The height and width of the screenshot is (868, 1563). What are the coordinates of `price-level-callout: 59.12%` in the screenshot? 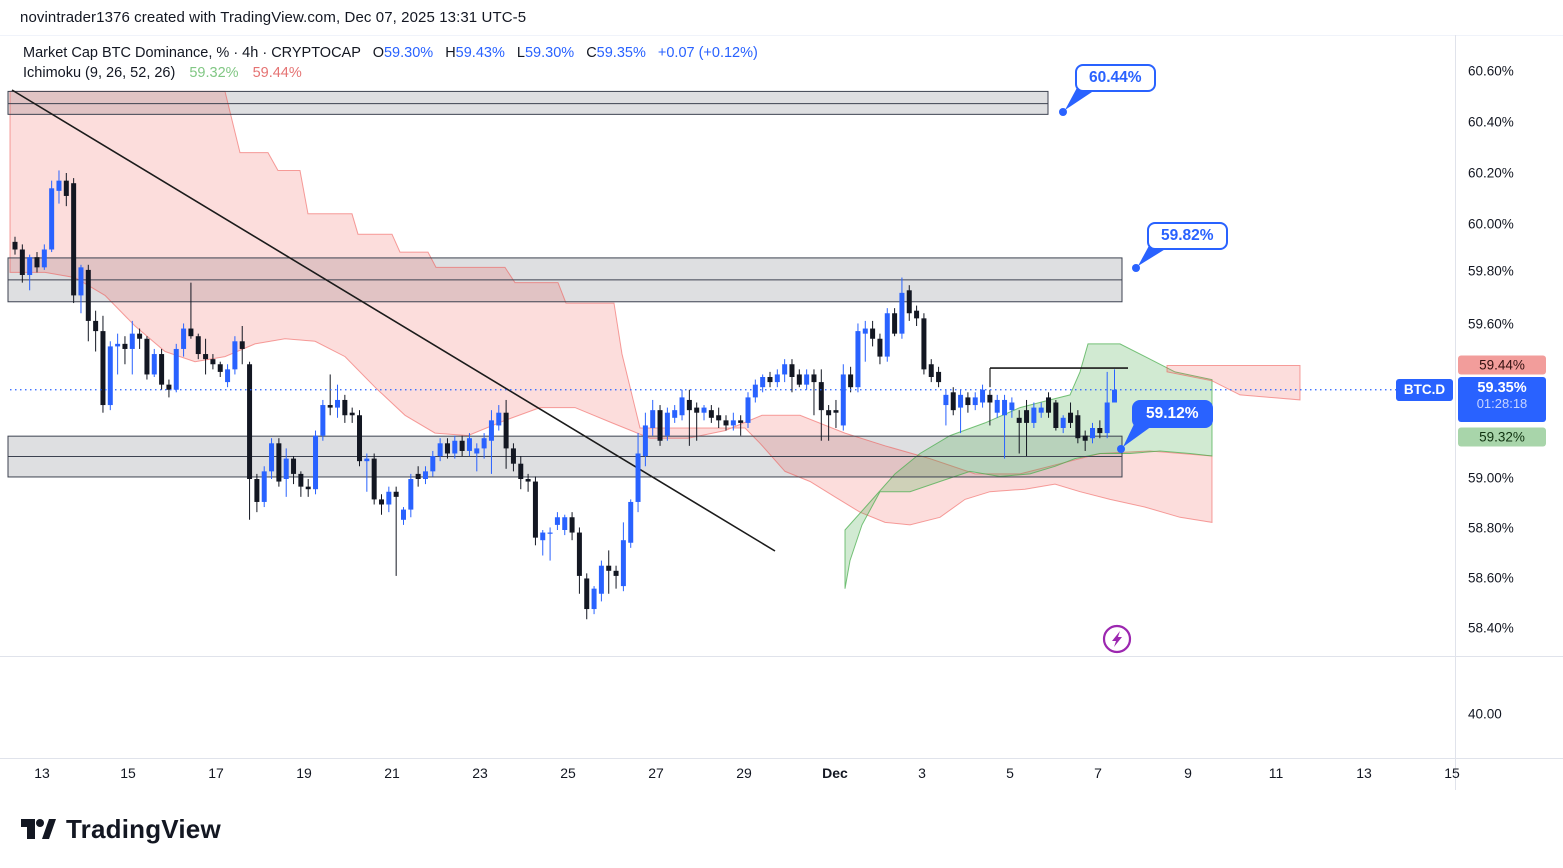 It's located at (1172, 414).